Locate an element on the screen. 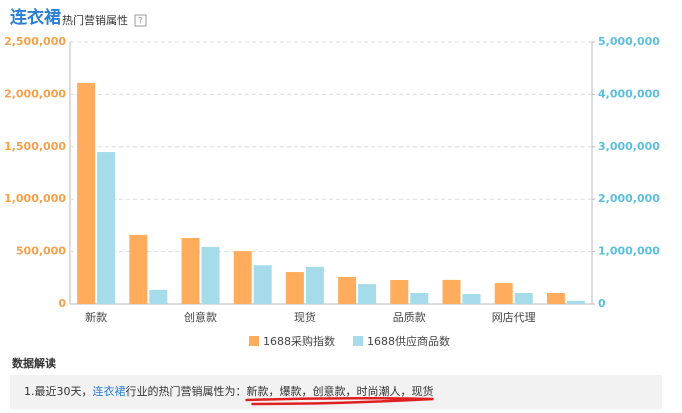 Image resolution: width=682 pixels, height=413 pixels. y2-tick-label: 3,000,000 is located at coordinates (629, 146).